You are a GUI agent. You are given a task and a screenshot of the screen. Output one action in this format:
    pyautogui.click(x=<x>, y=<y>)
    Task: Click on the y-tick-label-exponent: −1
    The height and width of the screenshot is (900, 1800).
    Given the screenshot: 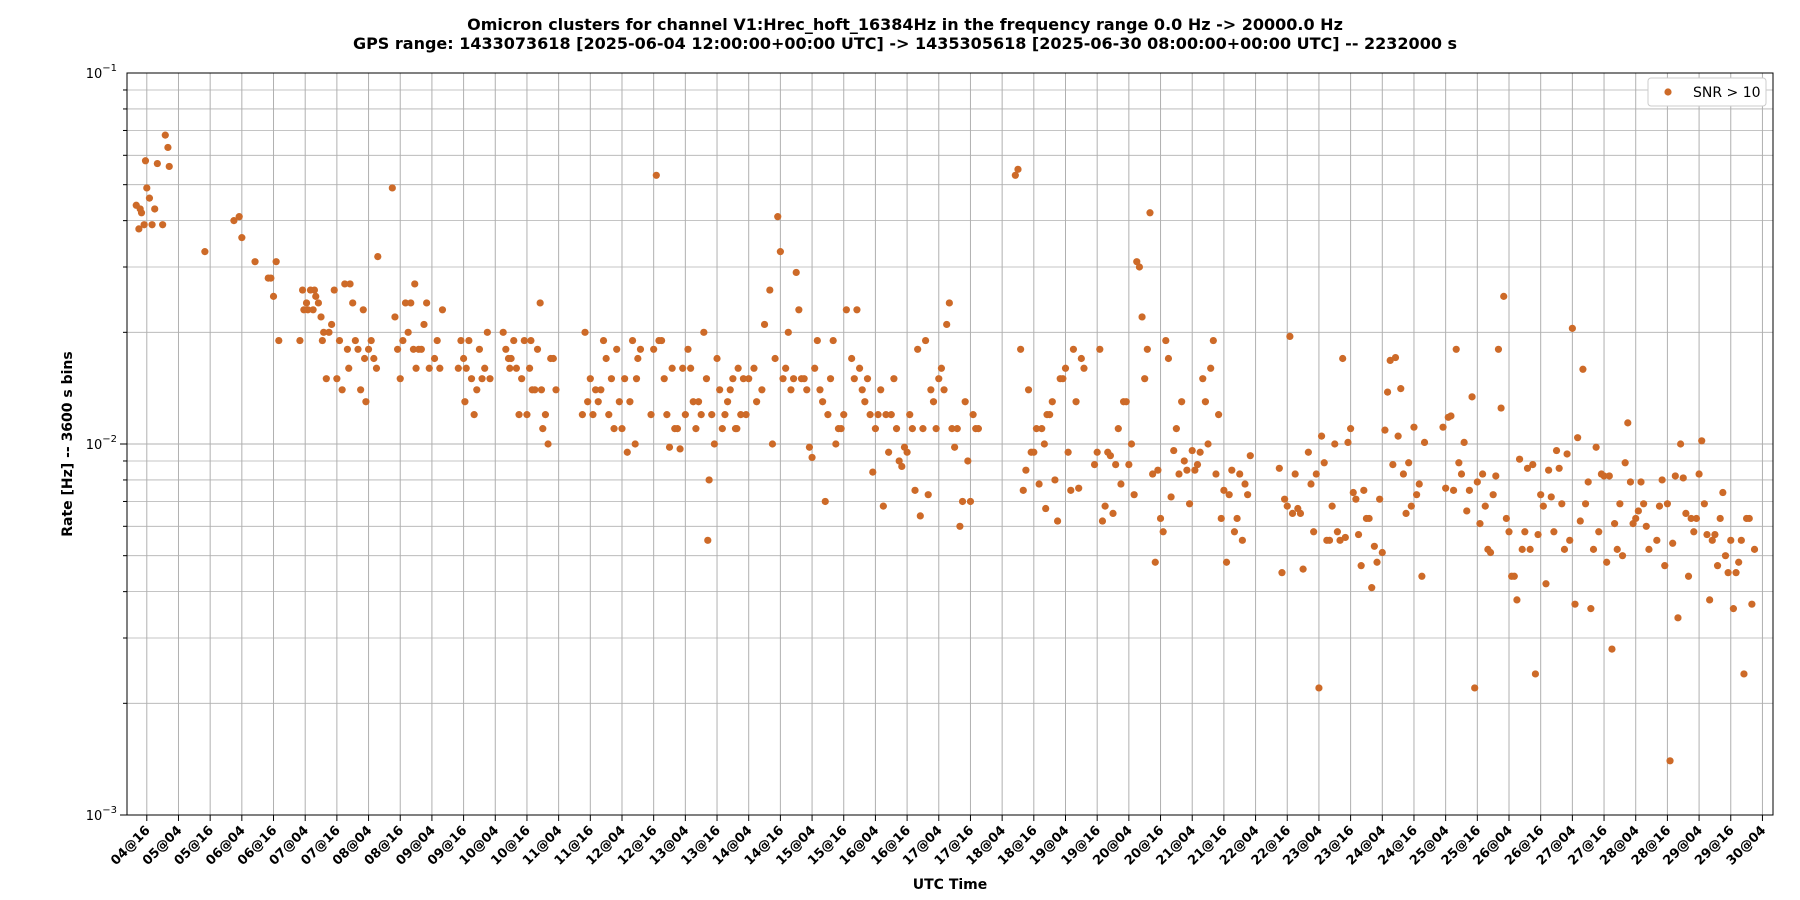 What is the action you would take?
    pyautogui.click(x=109, y=68)
    